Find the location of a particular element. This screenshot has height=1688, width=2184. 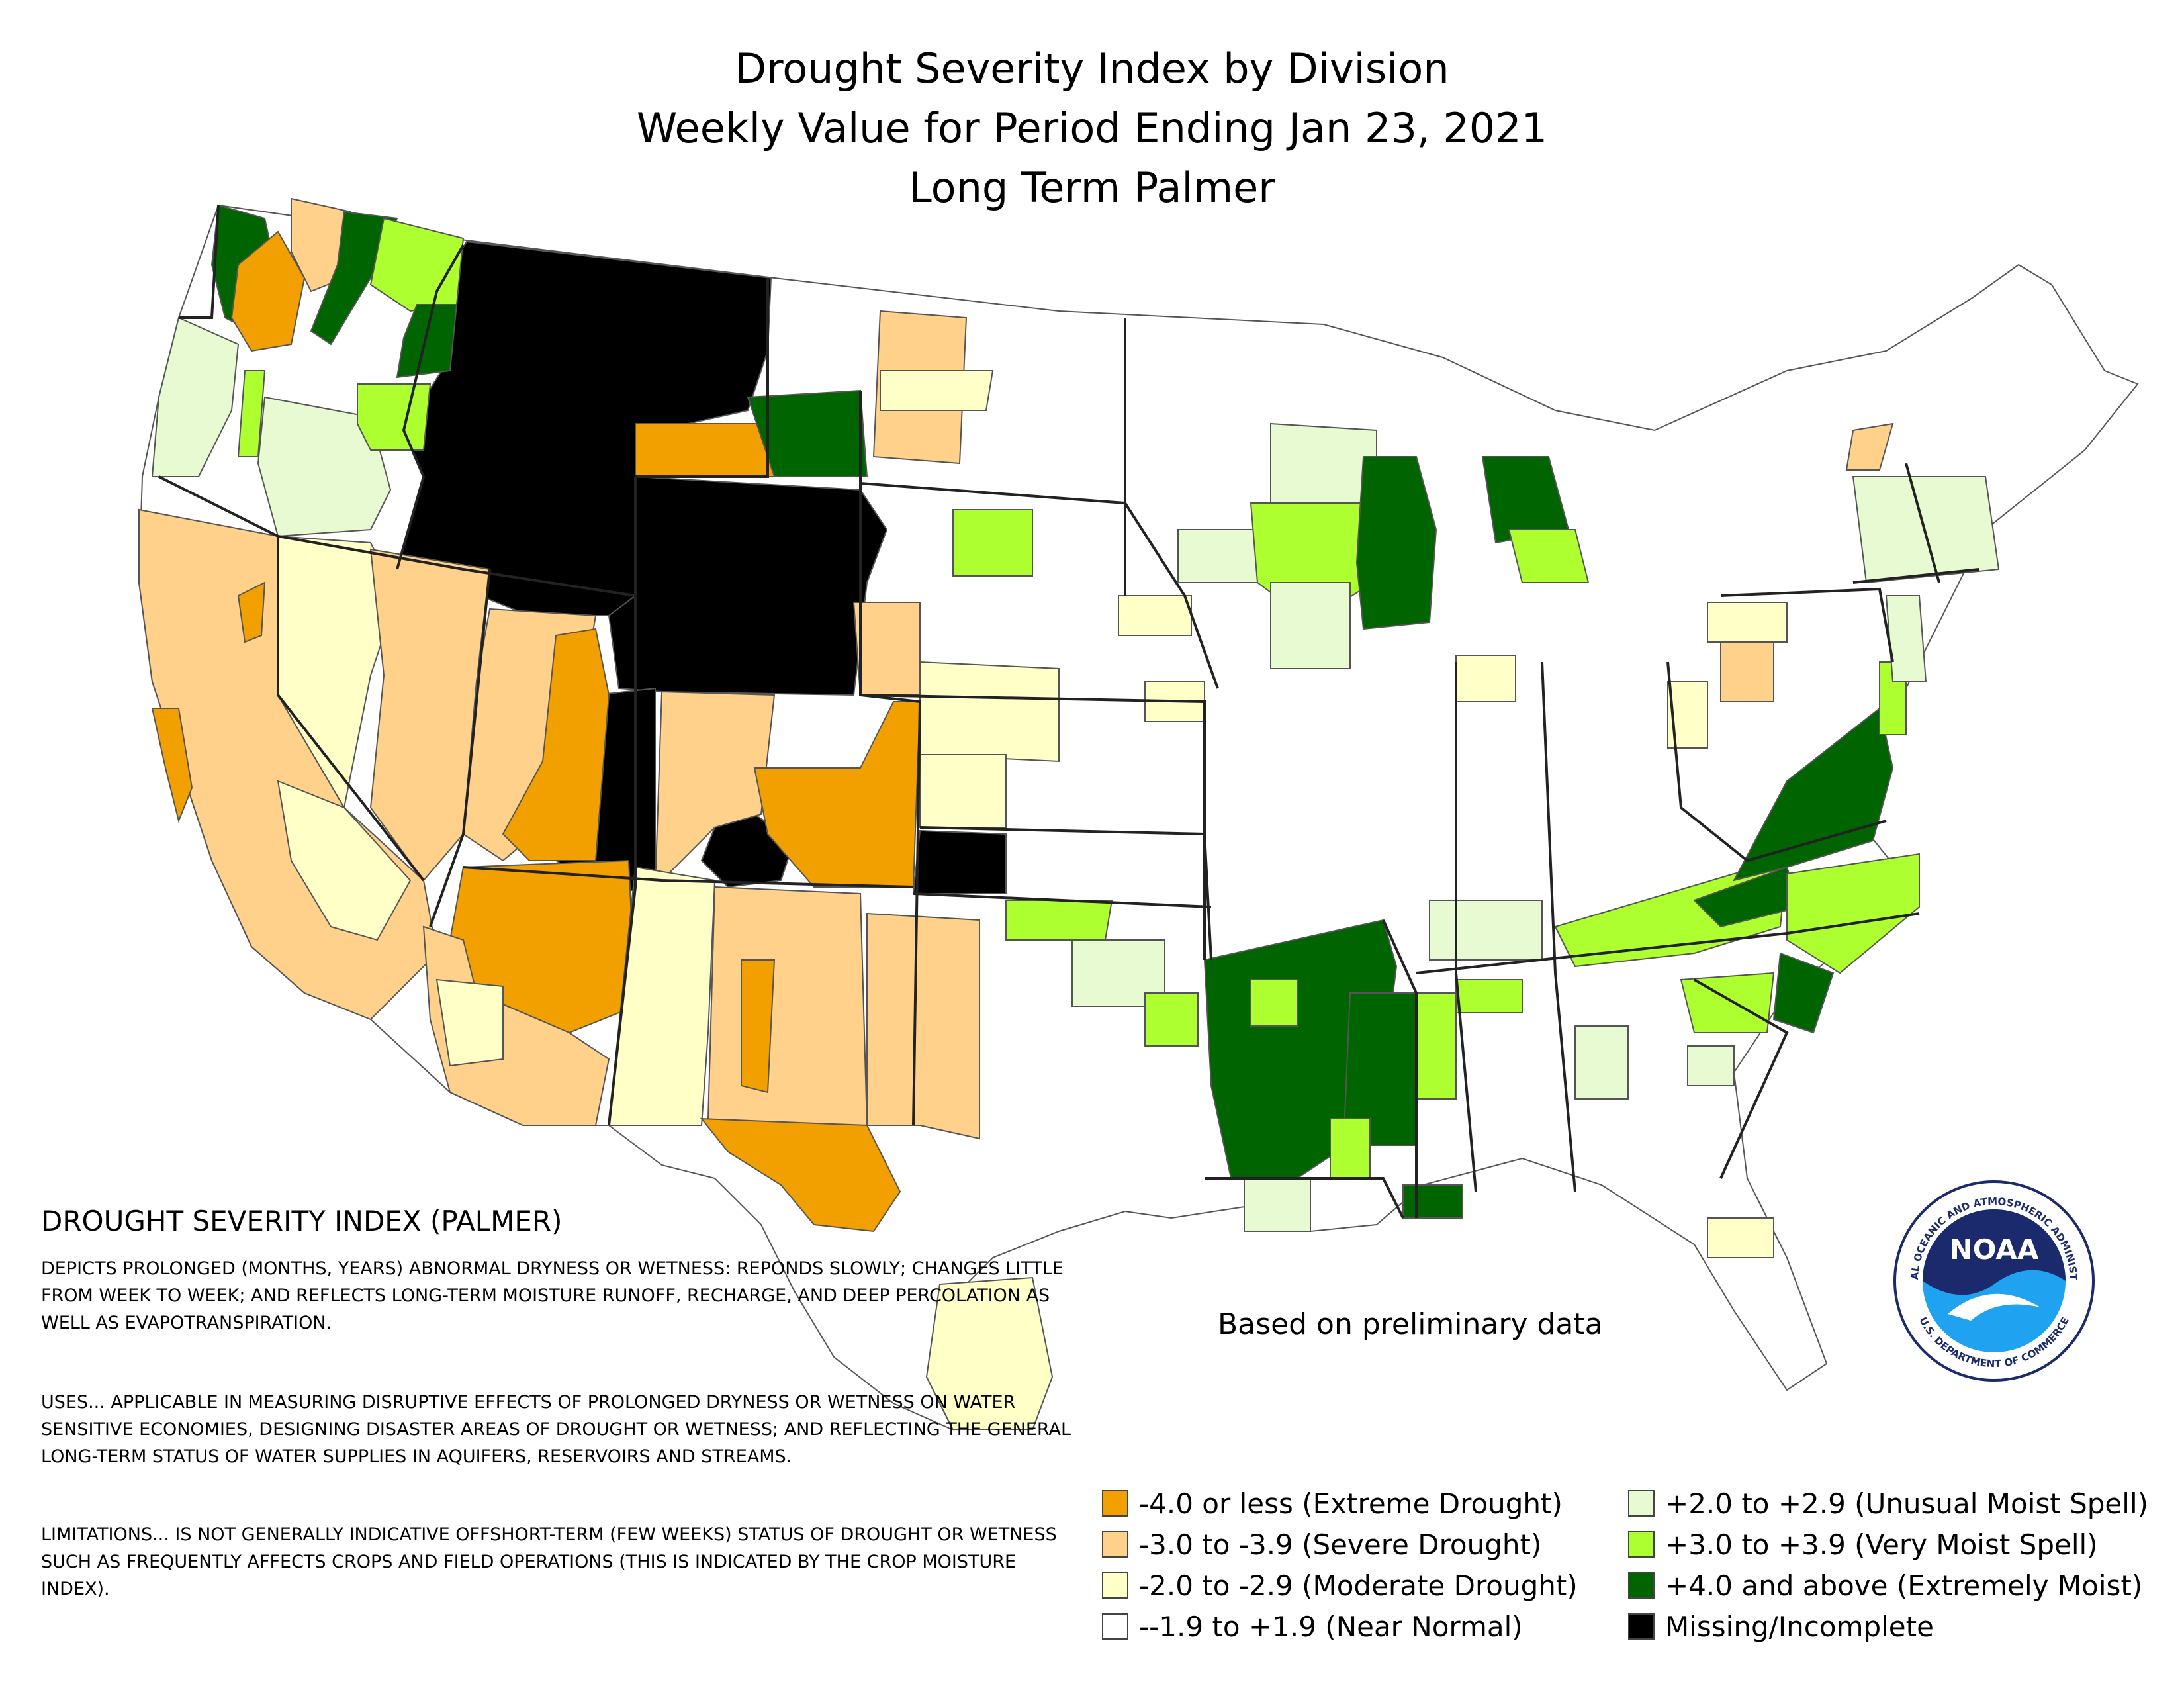

legend-label: -3.0 to -3.9 (Severe Drought) is located at coordinates (1341, 1544).